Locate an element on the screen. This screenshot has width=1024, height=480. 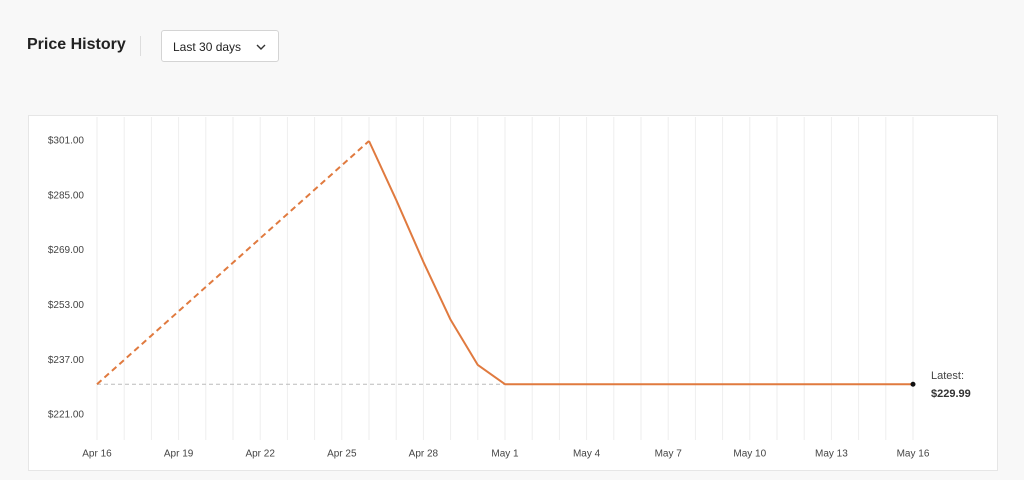
x-tick-label: May 1 is located at coordinates (505, 454).